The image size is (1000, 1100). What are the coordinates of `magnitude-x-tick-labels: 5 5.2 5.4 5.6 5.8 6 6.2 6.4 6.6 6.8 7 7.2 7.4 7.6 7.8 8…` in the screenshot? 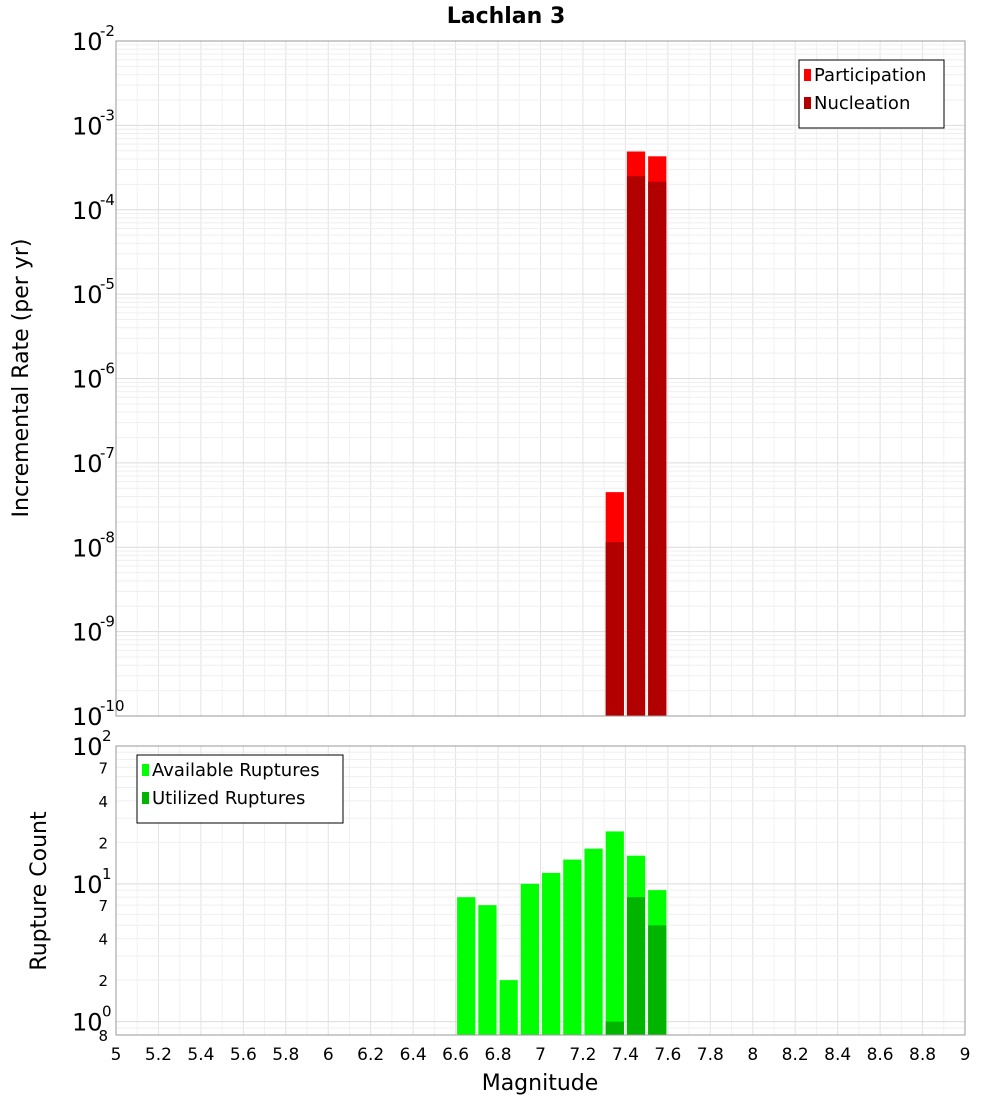 It's located at (541, 1055).